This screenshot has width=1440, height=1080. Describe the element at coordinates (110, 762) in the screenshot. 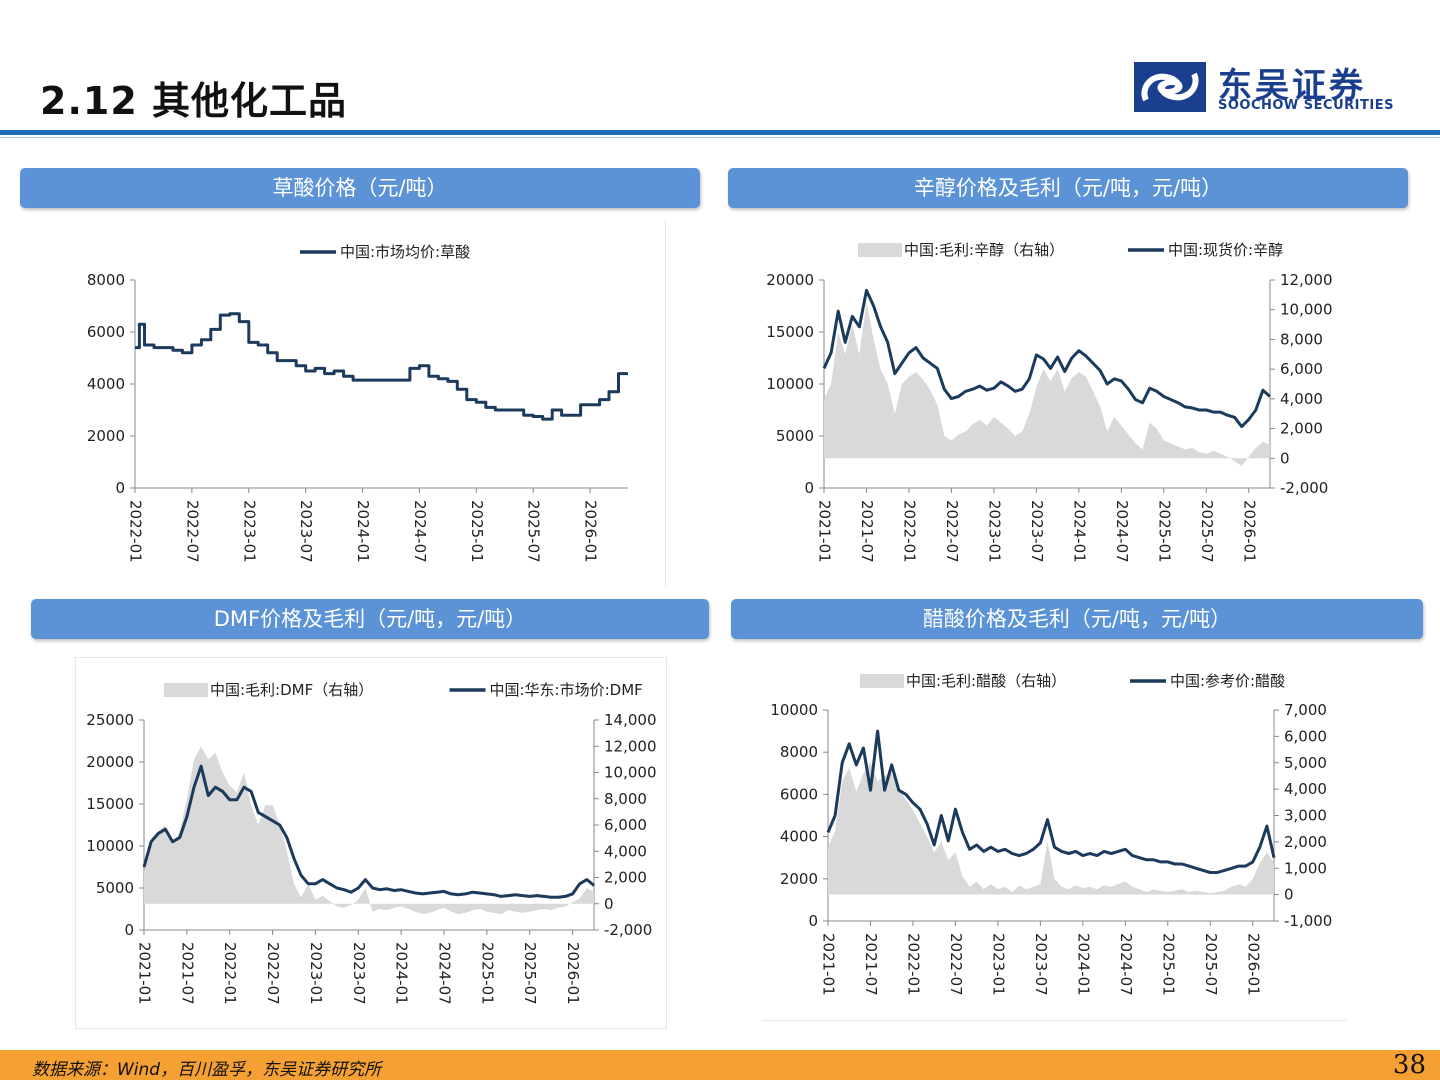

I see `y-tick-label: 20000` at that location.